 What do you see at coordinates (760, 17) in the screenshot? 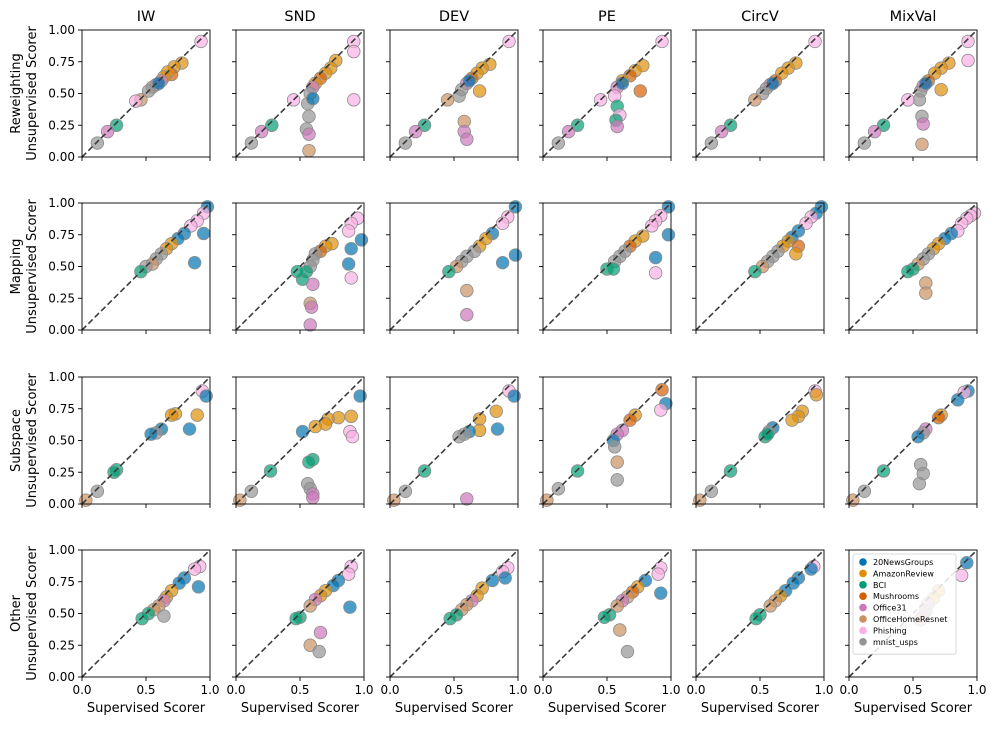
I see `column-title: CircV` at bounding box center [760, 17].